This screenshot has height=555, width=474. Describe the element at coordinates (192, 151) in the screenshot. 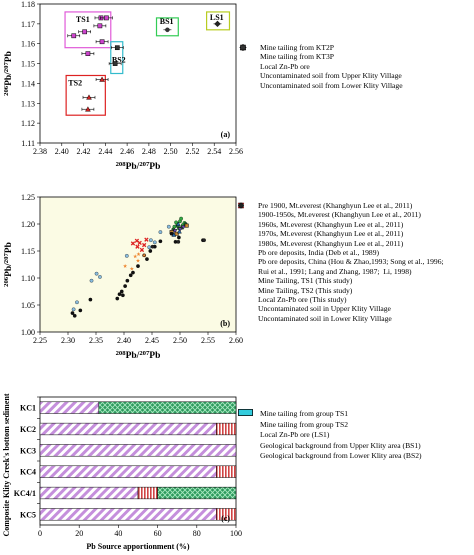

I see `x-tick-label: 2.52` at that location.